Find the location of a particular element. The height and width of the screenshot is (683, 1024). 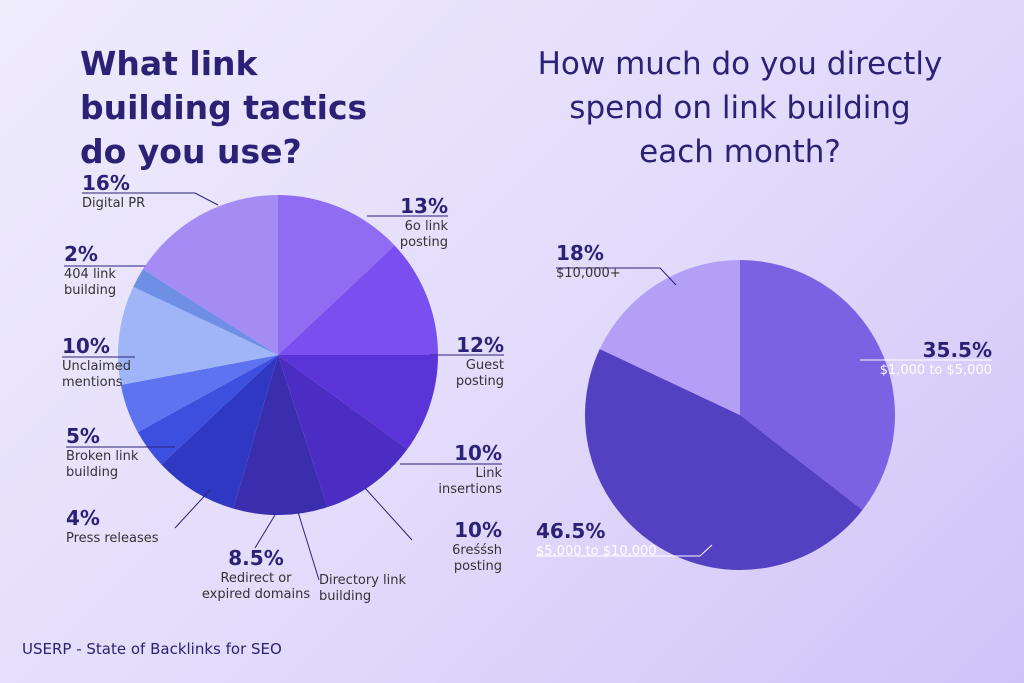

value-label: 35.5% is located at coordinates (957, 350).